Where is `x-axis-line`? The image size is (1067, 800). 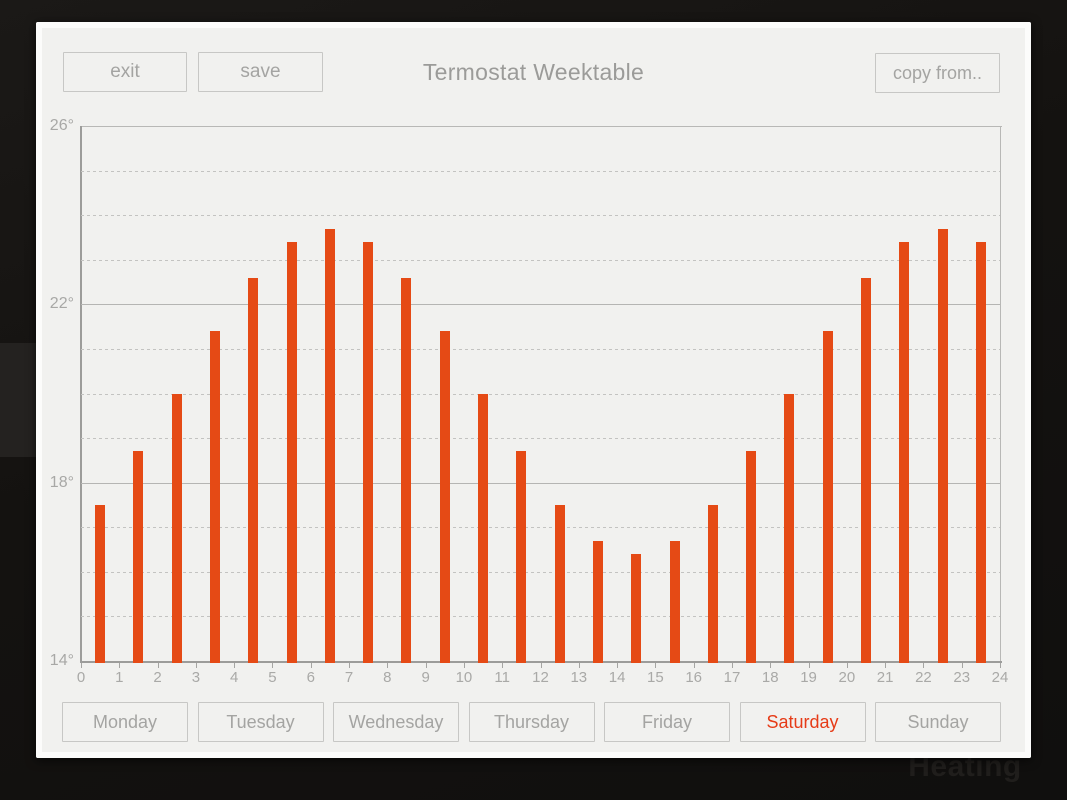 x-axis-line is located at coordinates (541, 662).